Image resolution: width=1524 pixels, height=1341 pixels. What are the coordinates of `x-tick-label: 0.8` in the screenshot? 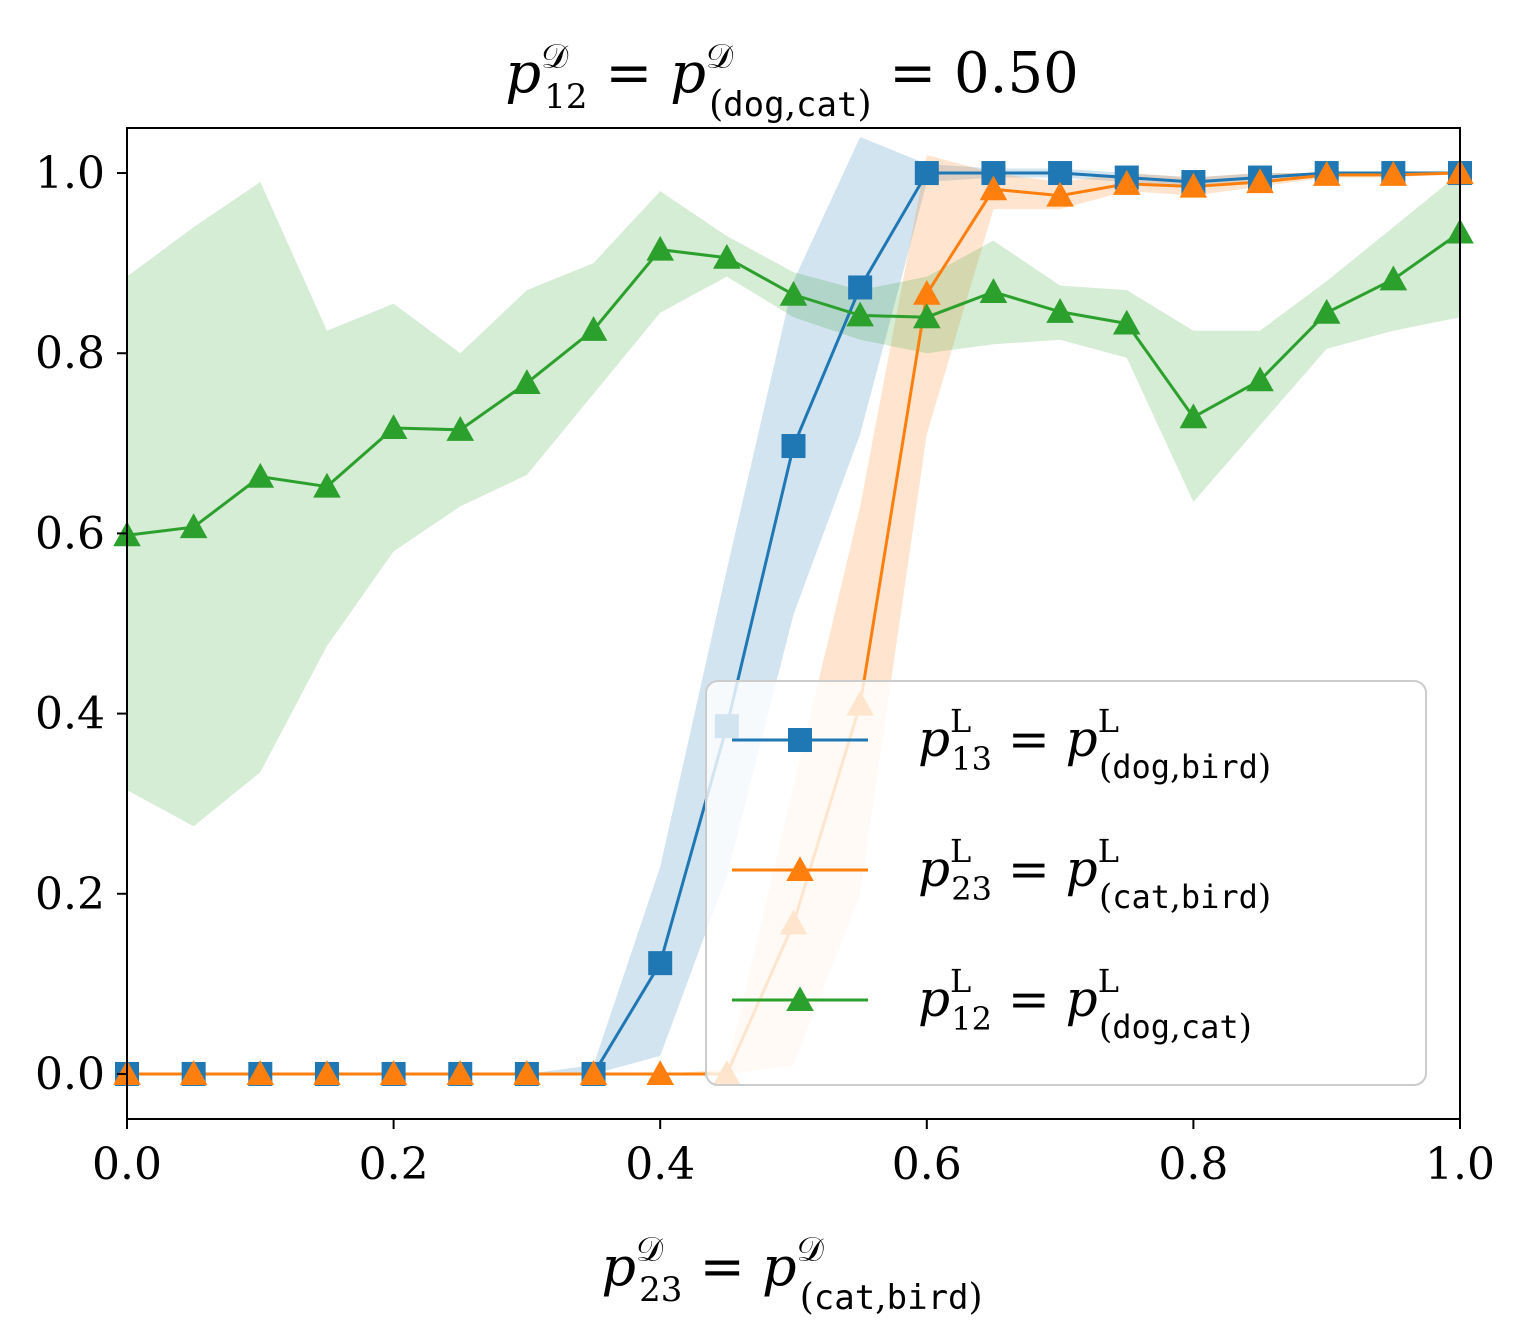 It's located at (1193, 1164).